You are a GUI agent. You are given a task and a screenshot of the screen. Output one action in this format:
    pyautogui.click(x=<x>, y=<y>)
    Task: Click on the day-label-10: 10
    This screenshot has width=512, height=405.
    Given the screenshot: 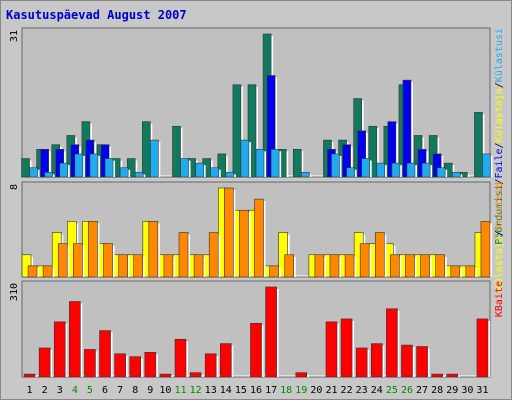 What is the action you would take?
    pyautogui.click(x=165, y=390)
    